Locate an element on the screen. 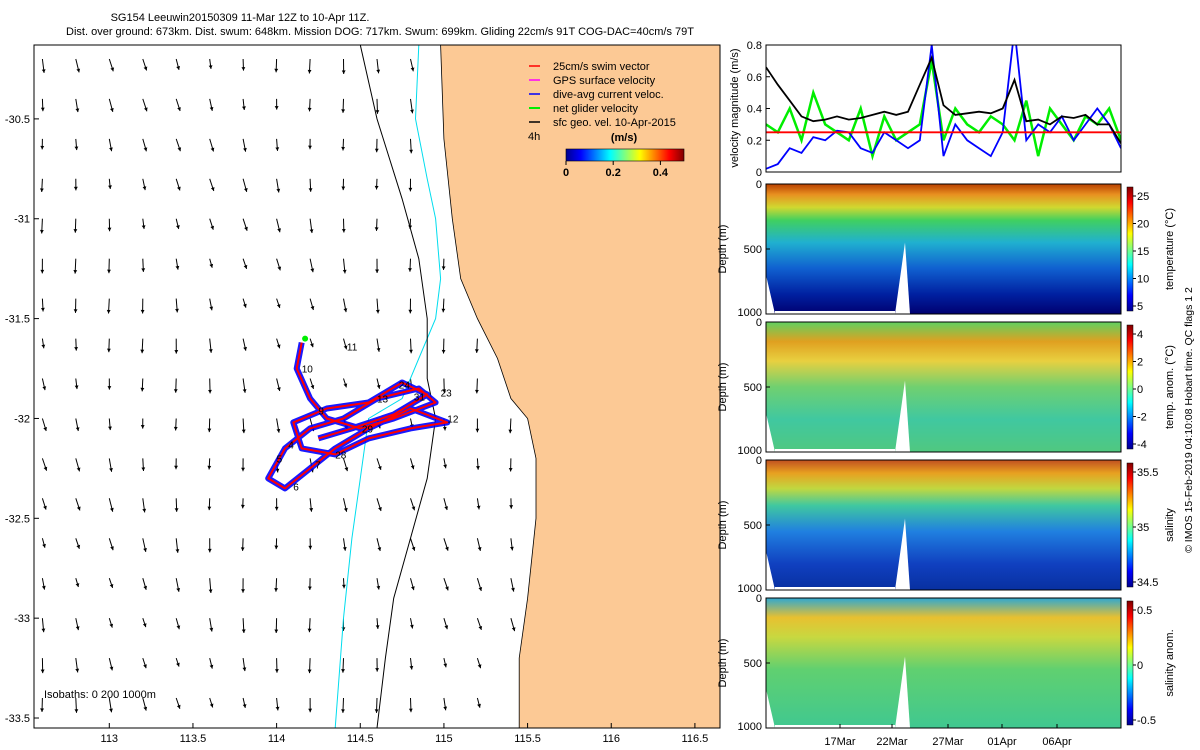  track-day-label: 4 is located at coordinates (291, 445).